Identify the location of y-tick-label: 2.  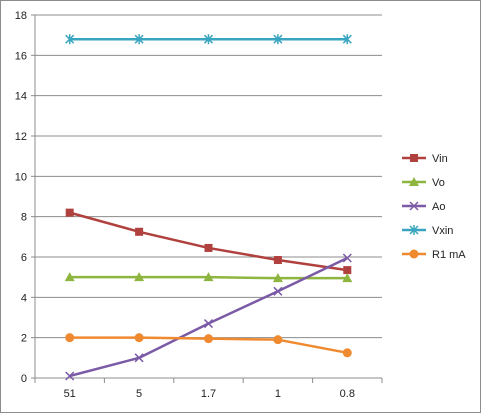
(24, 339).